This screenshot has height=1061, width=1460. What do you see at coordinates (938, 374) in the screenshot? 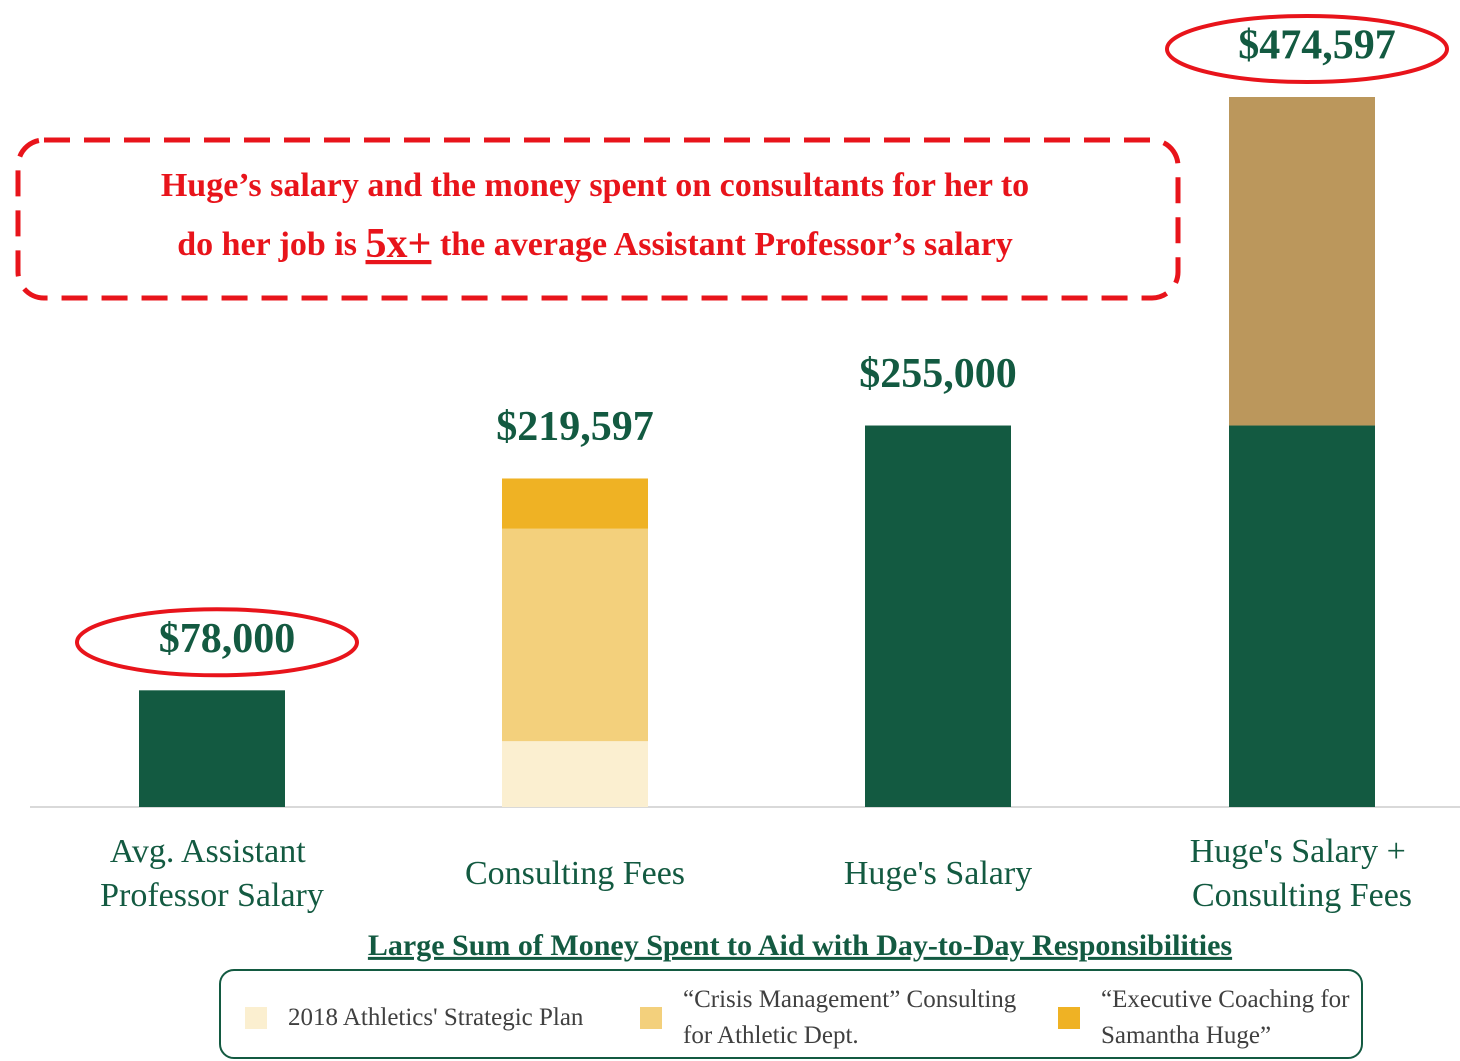
I see `total-label: $255,000` at bounding box center [938, 374].